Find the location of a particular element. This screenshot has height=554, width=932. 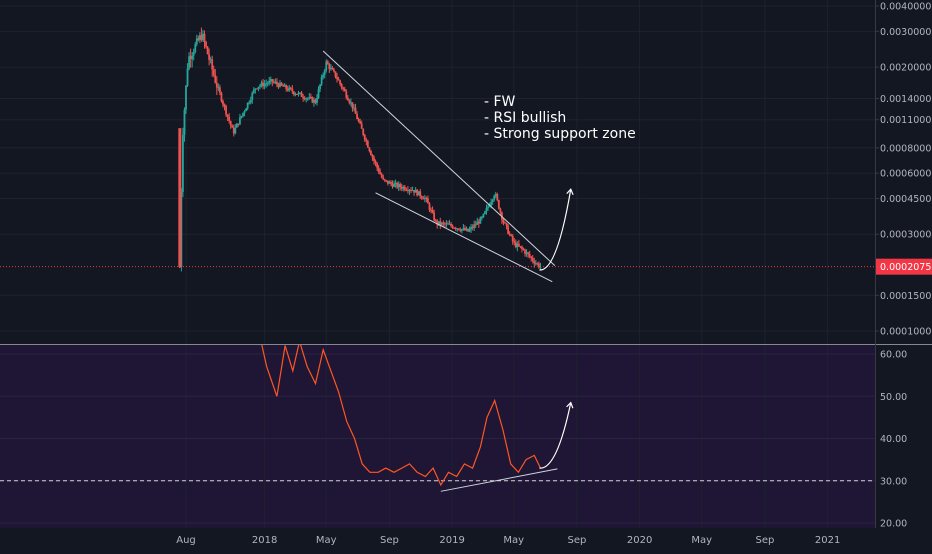

x-tick-label: Aug is located at coordinates (186, 540).